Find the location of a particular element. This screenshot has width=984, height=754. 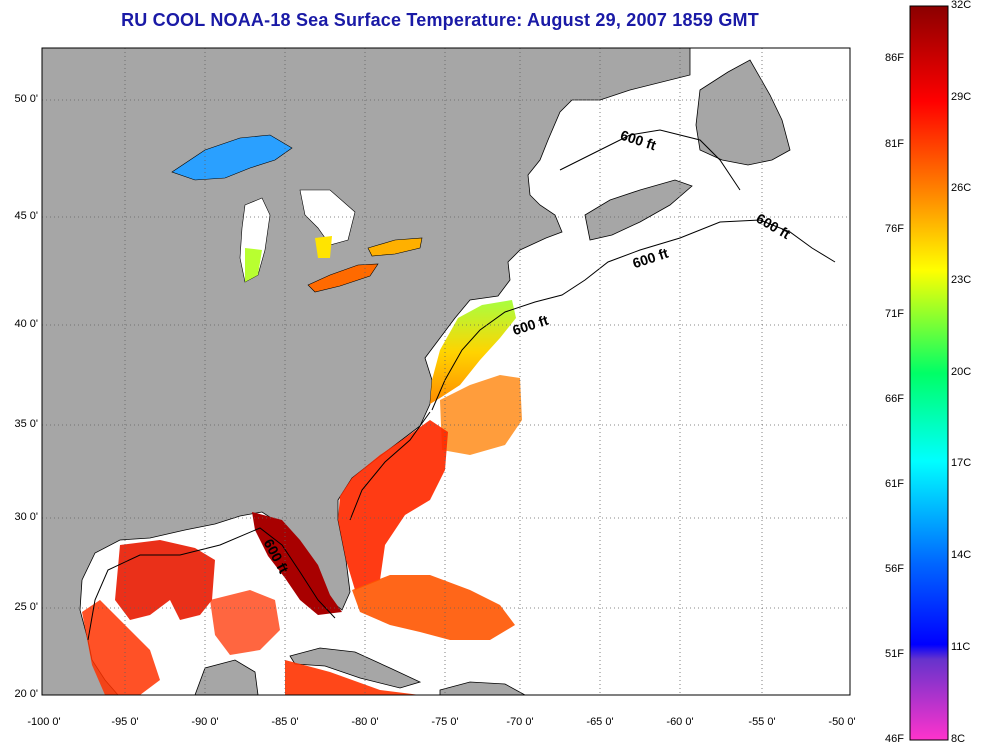

colorbar-celsius-label: 23C is located at coordinates (961, 280).